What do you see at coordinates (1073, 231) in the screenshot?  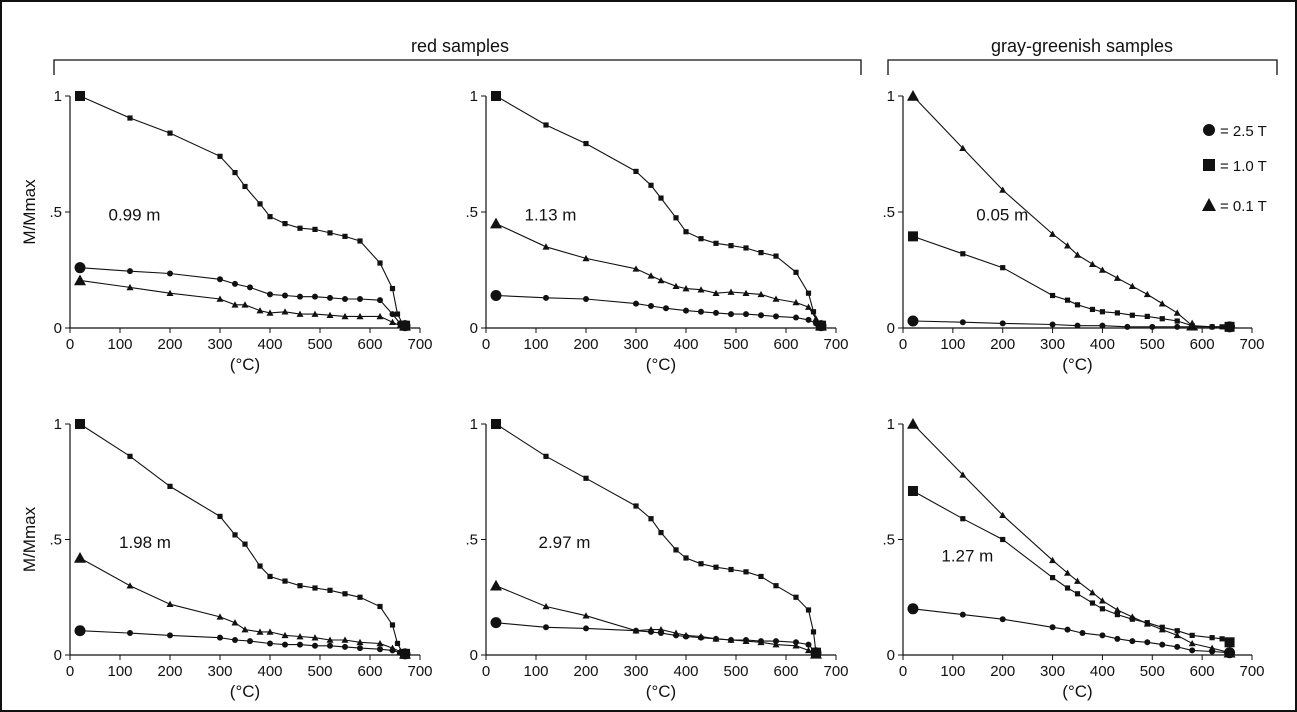 I see `chart-panel-3: 0 100 200 300 400 500 600 700 0 .5 1 (°C) 0.05 m` at bounding box center [1073, 231].